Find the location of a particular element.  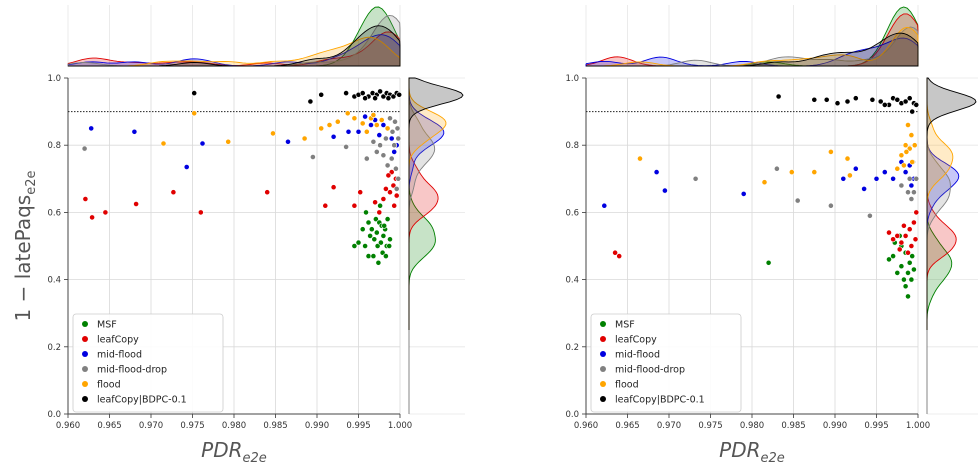

x-axis-label-subscript: e2e is located at coordinates (255, 458).